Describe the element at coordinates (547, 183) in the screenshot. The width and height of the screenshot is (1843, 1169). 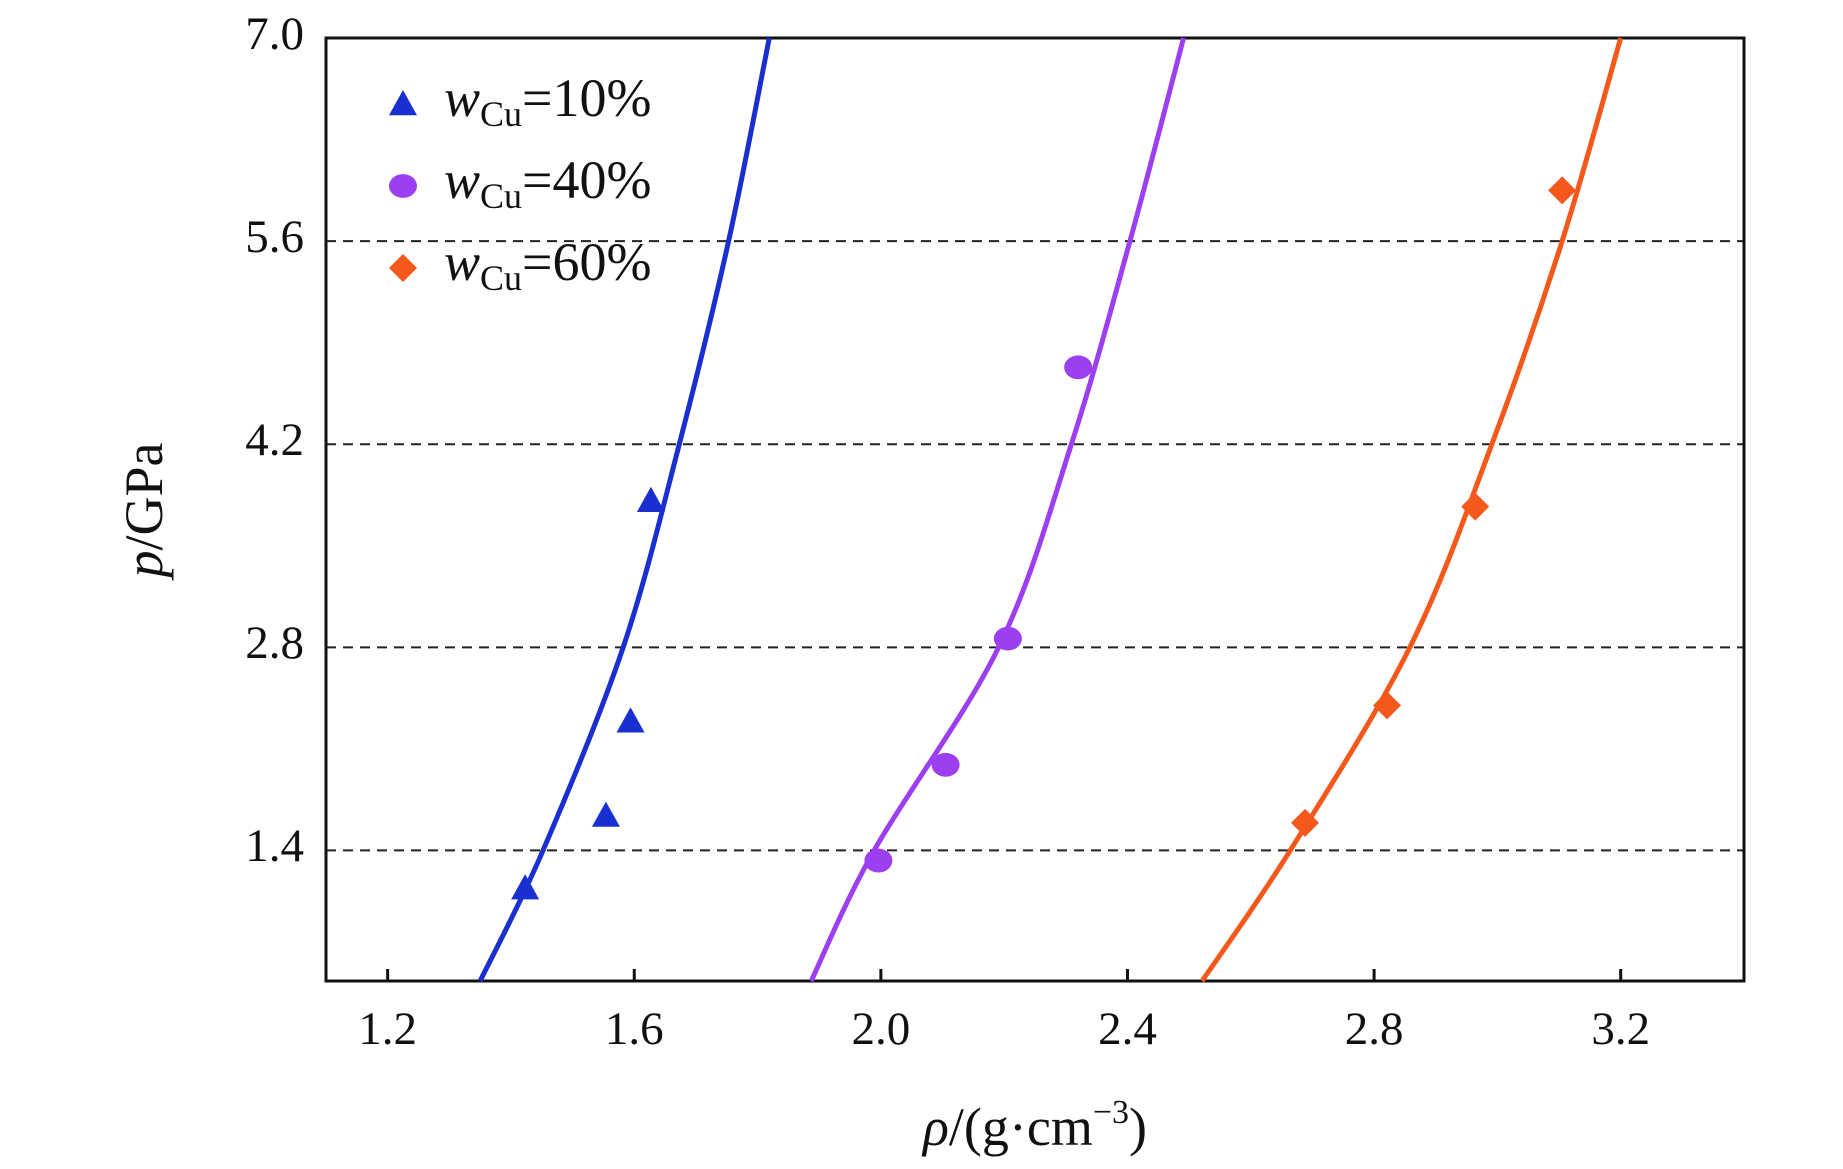
I see `legend-label: wCu=40%` at that location.